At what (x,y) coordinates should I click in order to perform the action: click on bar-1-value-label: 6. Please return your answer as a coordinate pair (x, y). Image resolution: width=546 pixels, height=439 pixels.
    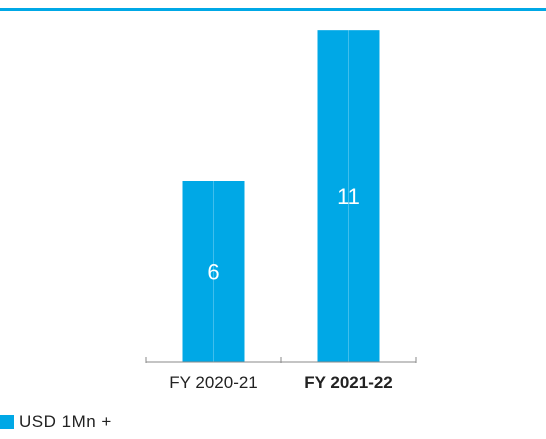
    Looking at the image, I should click on (213, 272).